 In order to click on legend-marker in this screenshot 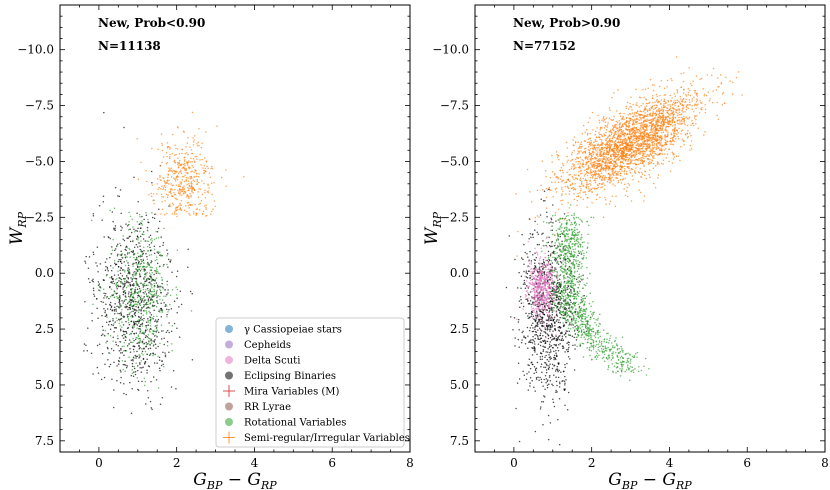, I will do `click(229, 375)`.